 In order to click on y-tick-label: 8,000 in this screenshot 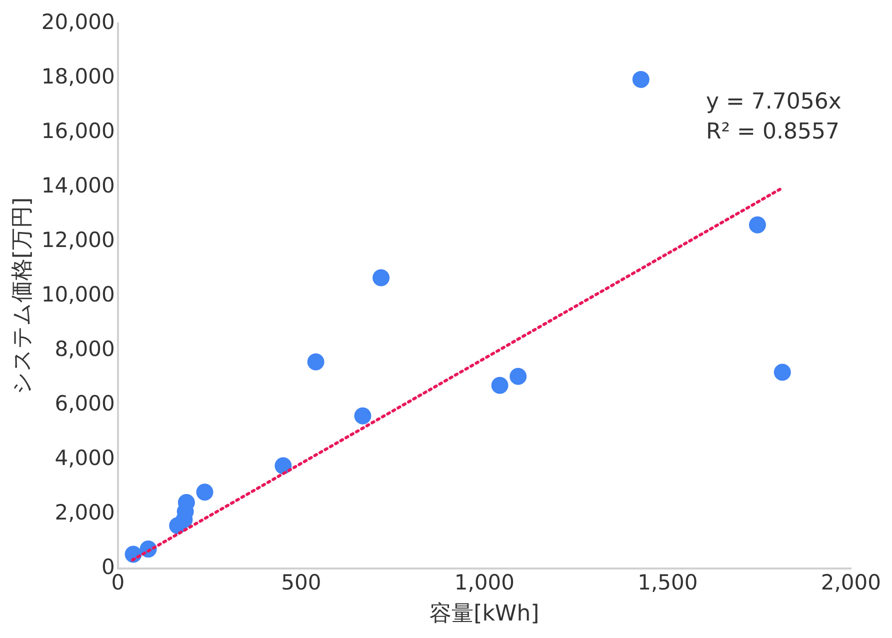, I will do `click(84, 348)`.